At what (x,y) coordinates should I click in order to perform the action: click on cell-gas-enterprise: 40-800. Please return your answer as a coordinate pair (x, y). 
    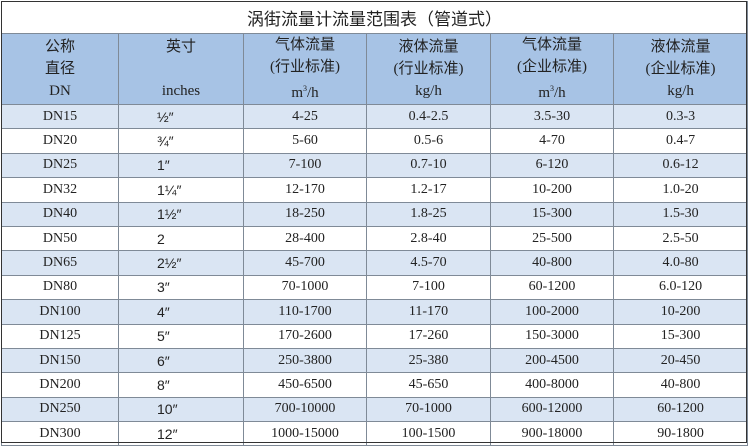
    Looking at the image, I should click on (552, 263).